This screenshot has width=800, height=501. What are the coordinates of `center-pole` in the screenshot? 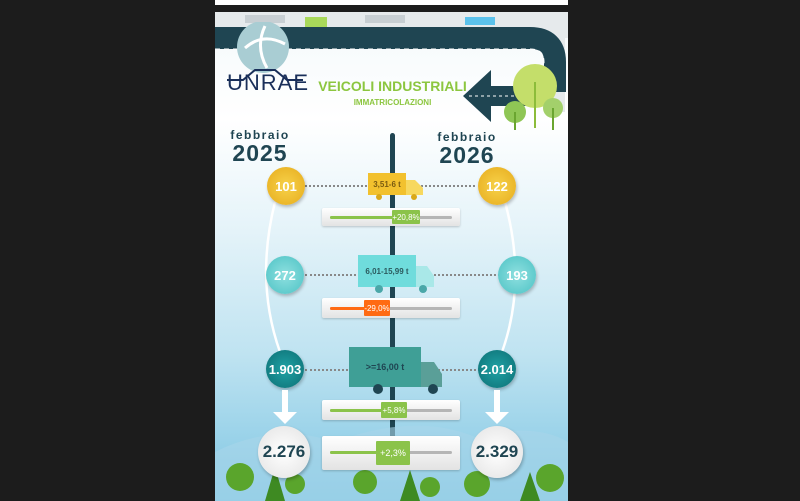 It's located at (392, 293).